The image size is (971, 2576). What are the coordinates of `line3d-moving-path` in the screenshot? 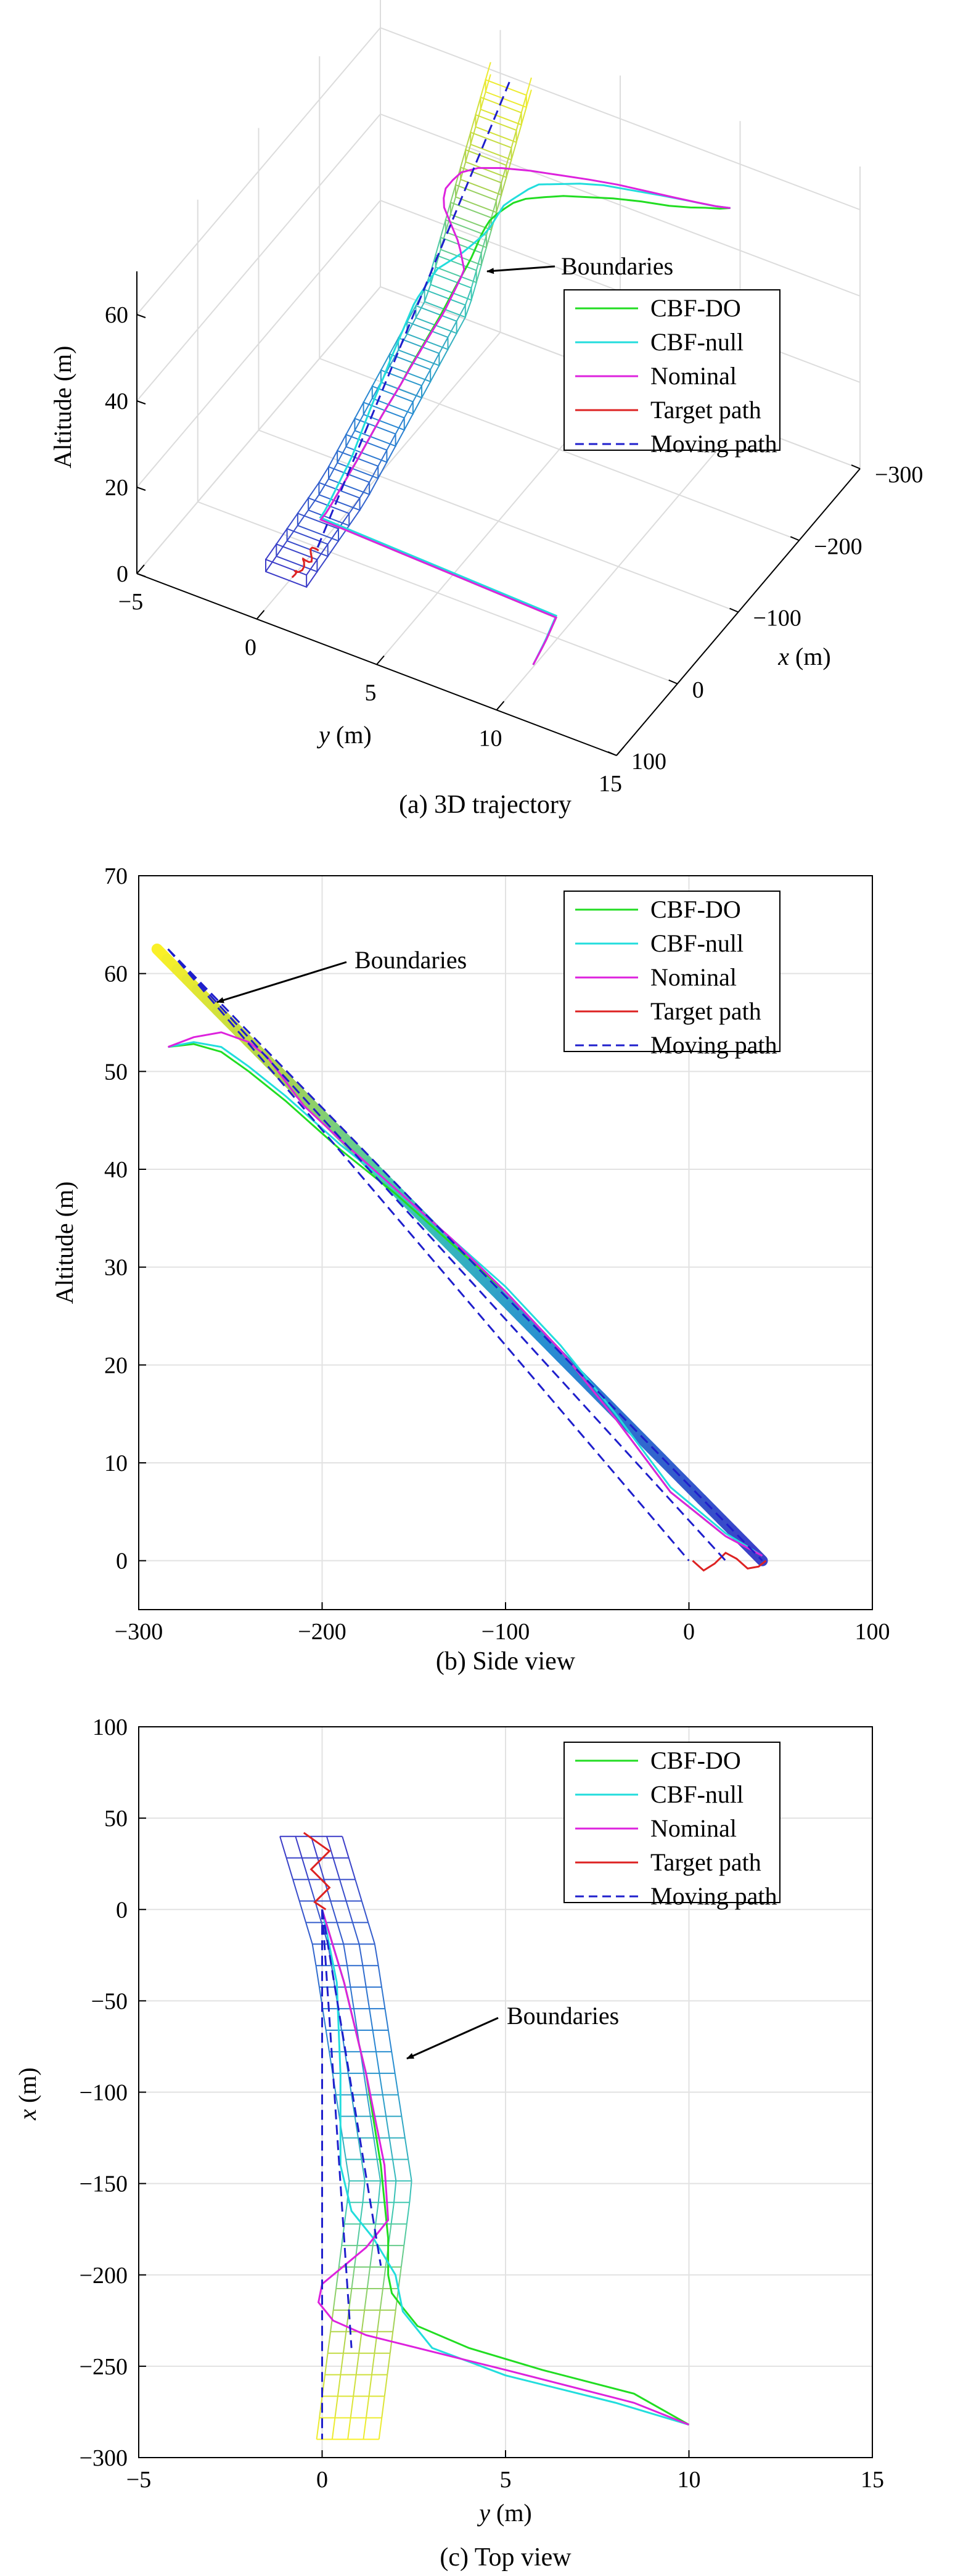 It's located at (413, 314).